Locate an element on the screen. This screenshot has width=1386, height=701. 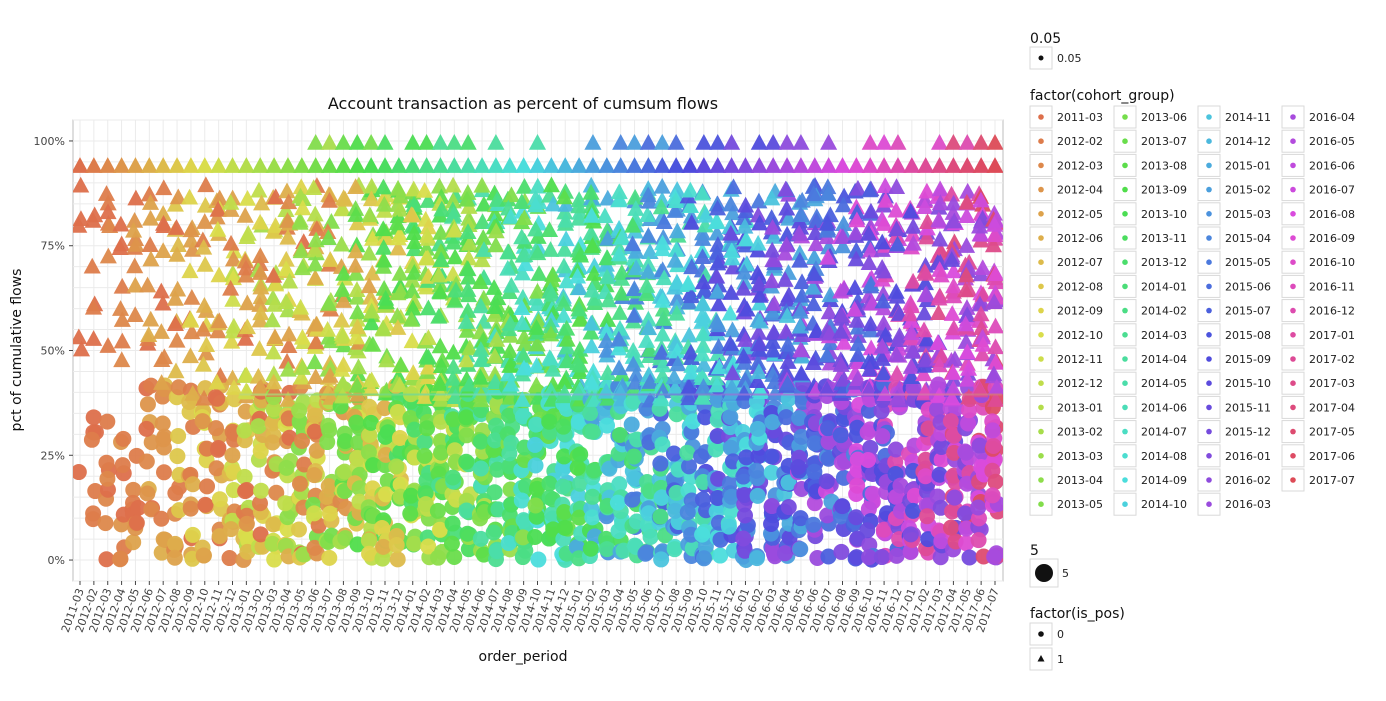
legend-shape-swatch is located at coordinates (1041, 658).